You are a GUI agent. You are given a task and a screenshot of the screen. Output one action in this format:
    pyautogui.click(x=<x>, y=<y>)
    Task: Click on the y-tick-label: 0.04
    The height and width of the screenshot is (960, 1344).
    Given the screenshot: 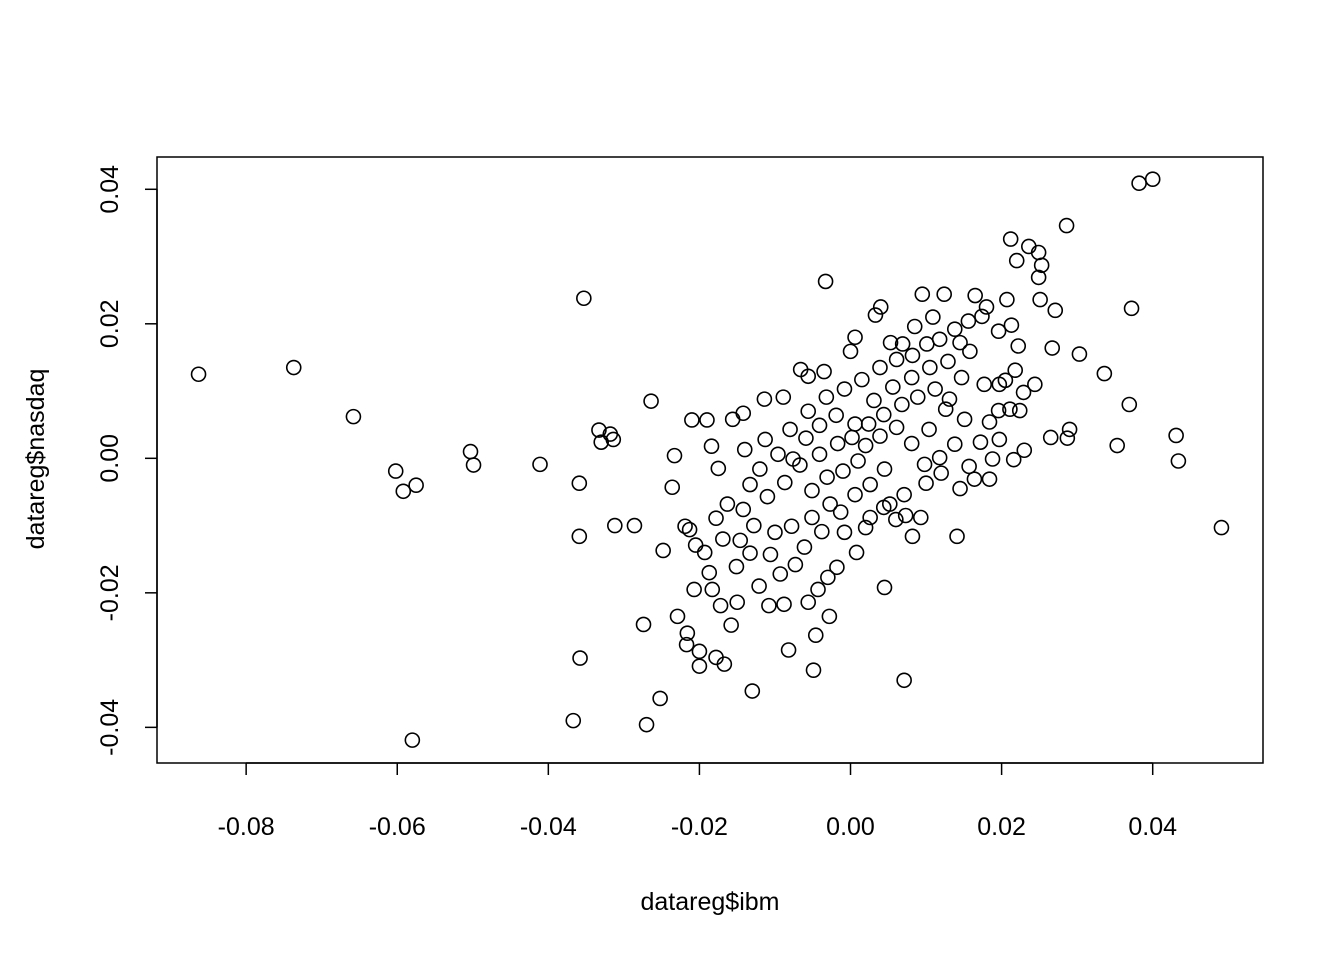 What is the action you would take?
    pyautogui.click(x=110, y=189)
    